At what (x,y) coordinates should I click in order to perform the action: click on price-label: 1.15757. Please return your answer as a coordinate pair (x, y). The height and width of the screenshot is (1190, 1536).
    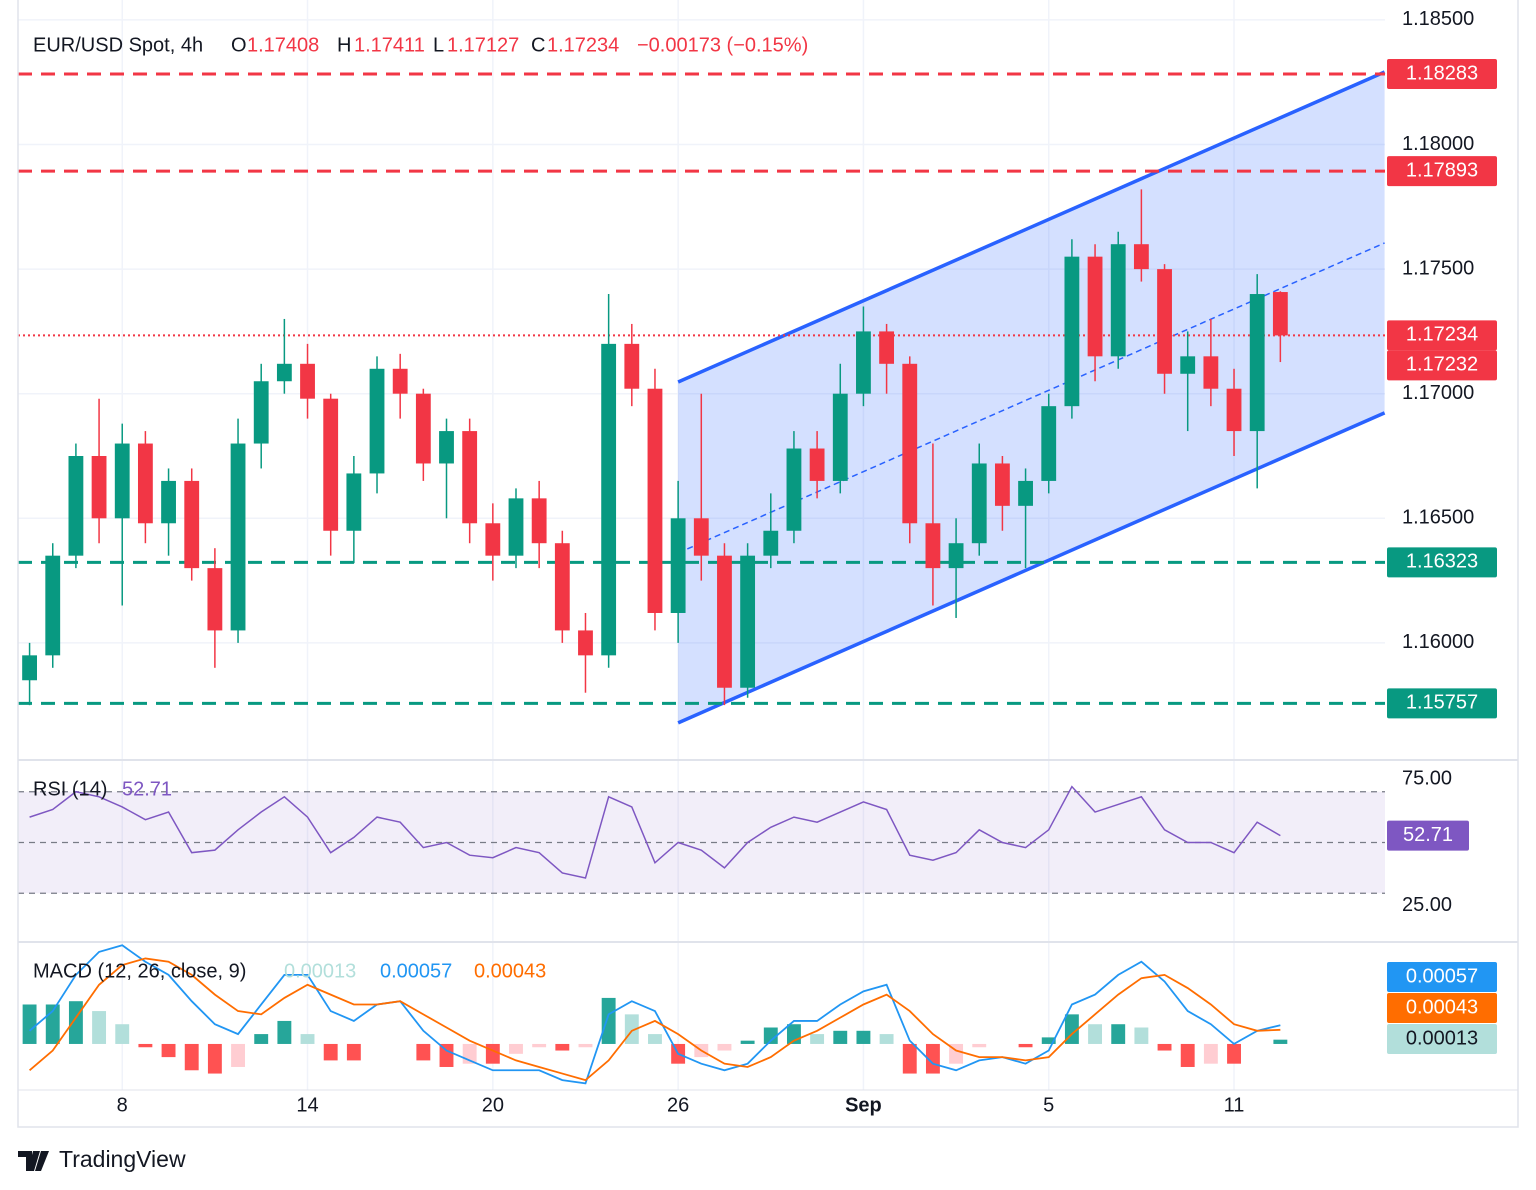
    Looking at the image, I should click on (1442, 703).